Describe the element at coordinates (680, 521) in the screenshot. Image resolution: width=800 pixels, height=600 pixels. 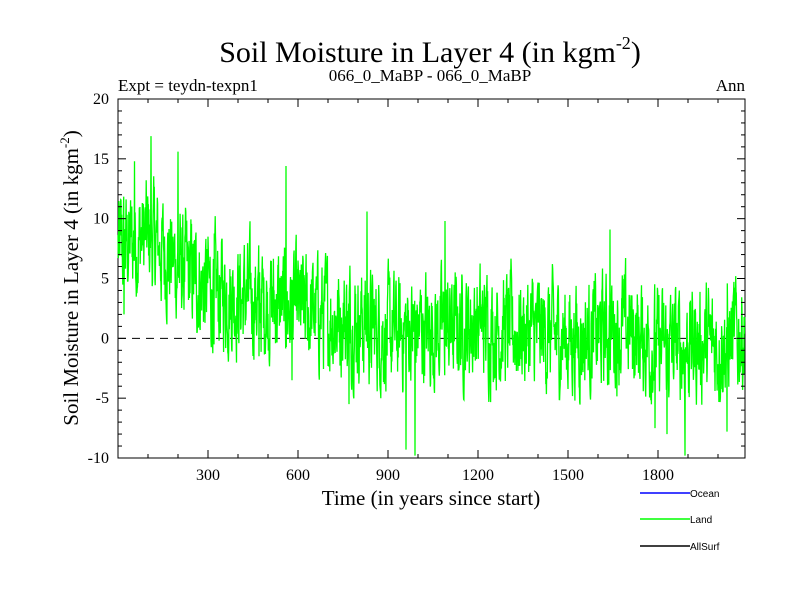
I see `legend: Ocean Land AllSurf` at that location.